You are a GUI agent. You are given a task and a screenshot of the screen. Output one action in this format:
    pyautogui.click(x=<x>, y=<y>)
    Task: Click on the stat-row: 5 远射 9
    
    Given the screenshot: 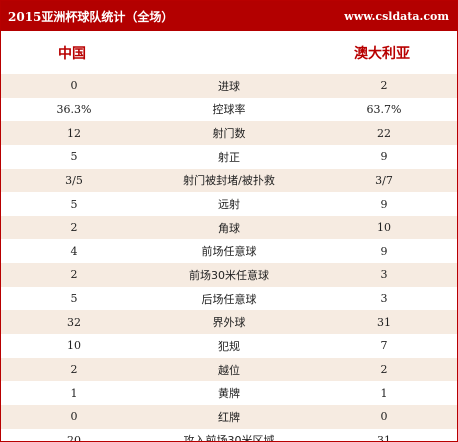 What is the action you would take?
    pyautogui.click(x=229, y=204)
    